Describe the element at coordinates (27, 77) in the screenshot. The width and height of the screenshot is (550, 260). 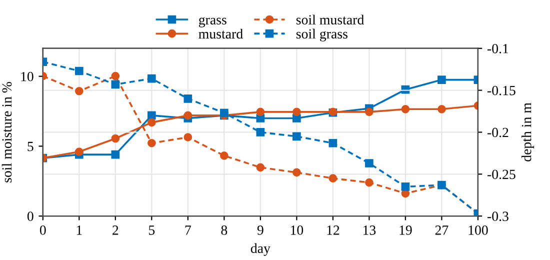
I see `y-tick-label: 10` at that location.